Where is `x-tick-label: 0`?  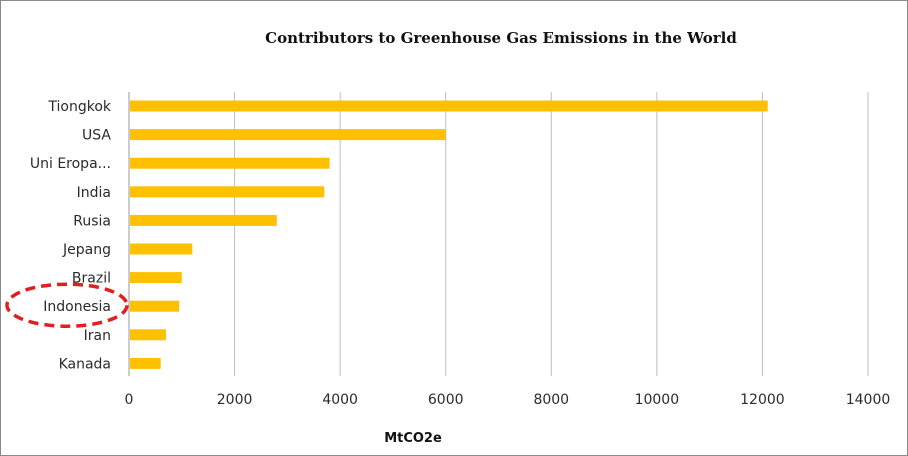 x-tick-label: 0 is located at coordinates (129, 400).